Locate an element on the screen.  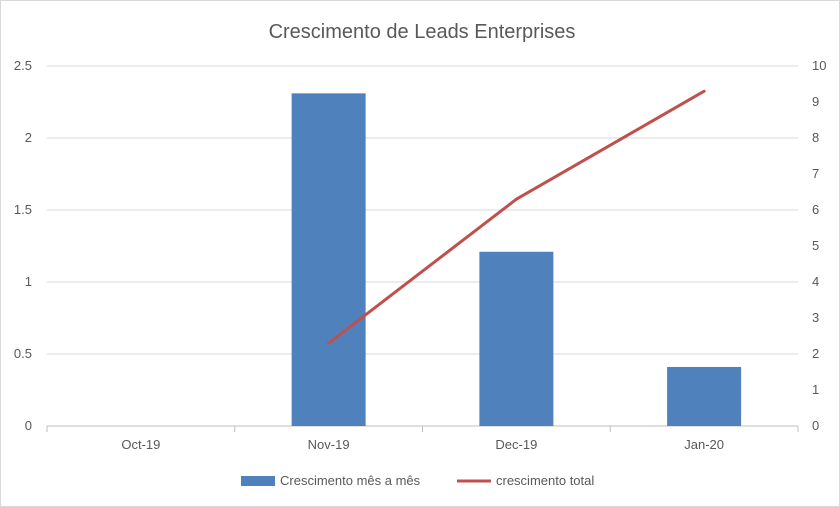
y-axis-right: 0 1 2 3 4 5 6 7 8 9 10 is located at coordinates (819, 245).